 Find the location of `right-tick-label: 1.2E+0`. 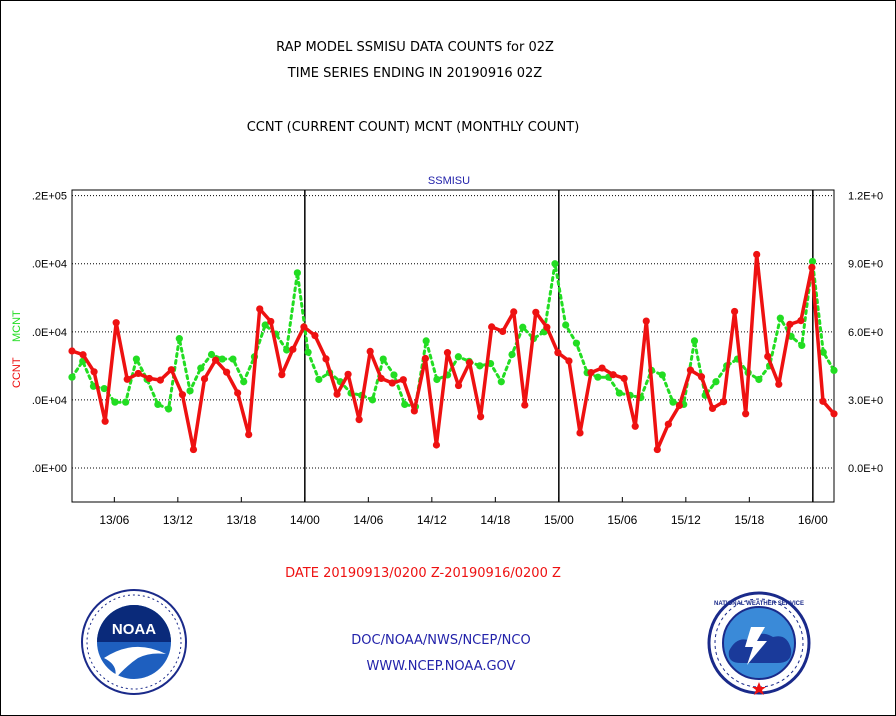

right-tick-label: 1.2E+0 is located at coordinates (865, 197).